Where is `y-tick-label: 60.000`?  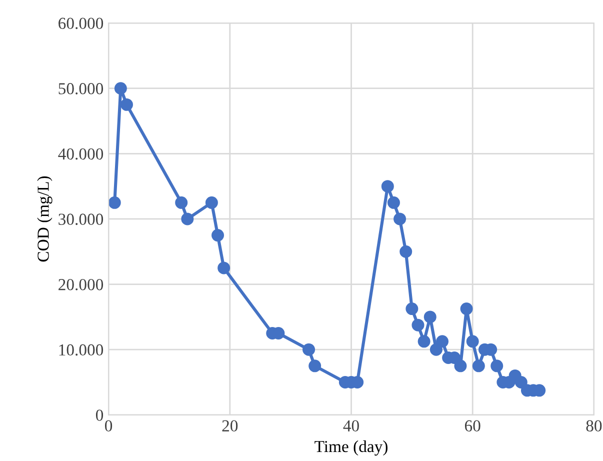
y-tick-label: 60.000 is located at coordinates (81, 24).